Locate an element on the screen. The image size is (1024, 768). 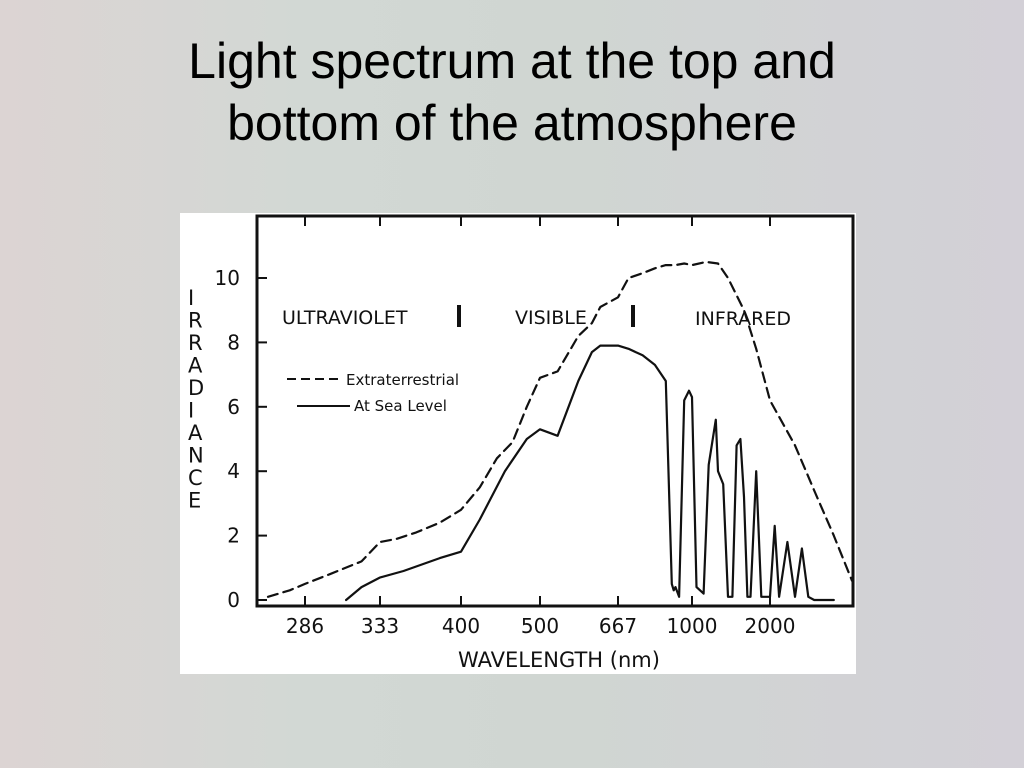
x-tick-label: 500 is located at coordinates (540, 626).